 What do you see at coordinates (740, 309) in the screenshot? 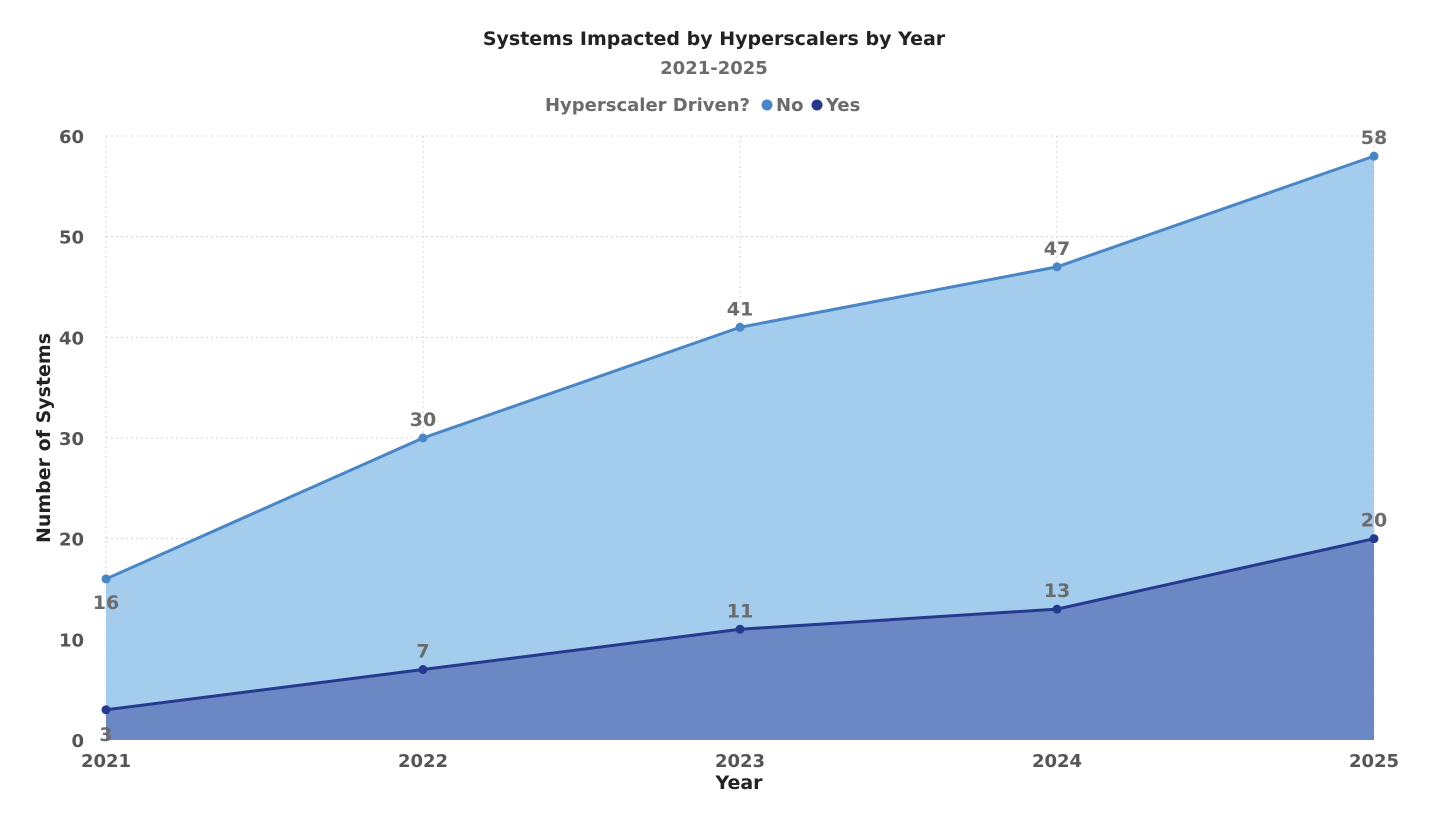
I see `data-label-no-2023: 41` at bounding box center [740, 309].